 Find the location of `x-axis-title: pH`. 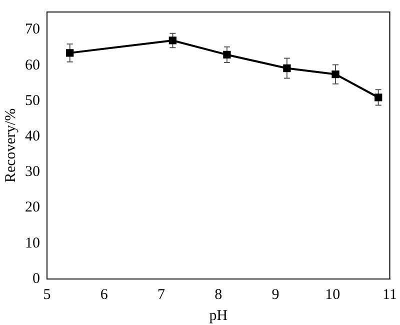

x-axis-title: pH is located at coordinates (218, 316).